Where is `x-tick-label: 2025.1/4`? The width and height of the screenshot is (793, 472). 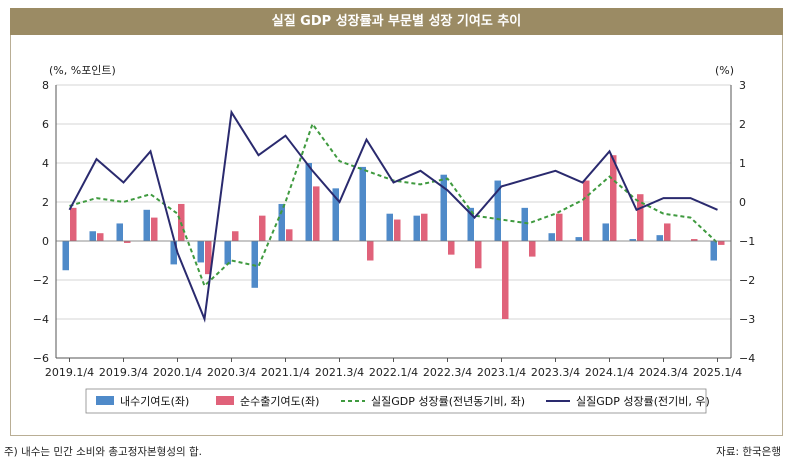
x-tick-label: 2025.1/4 is located at coordinates (717, 372).